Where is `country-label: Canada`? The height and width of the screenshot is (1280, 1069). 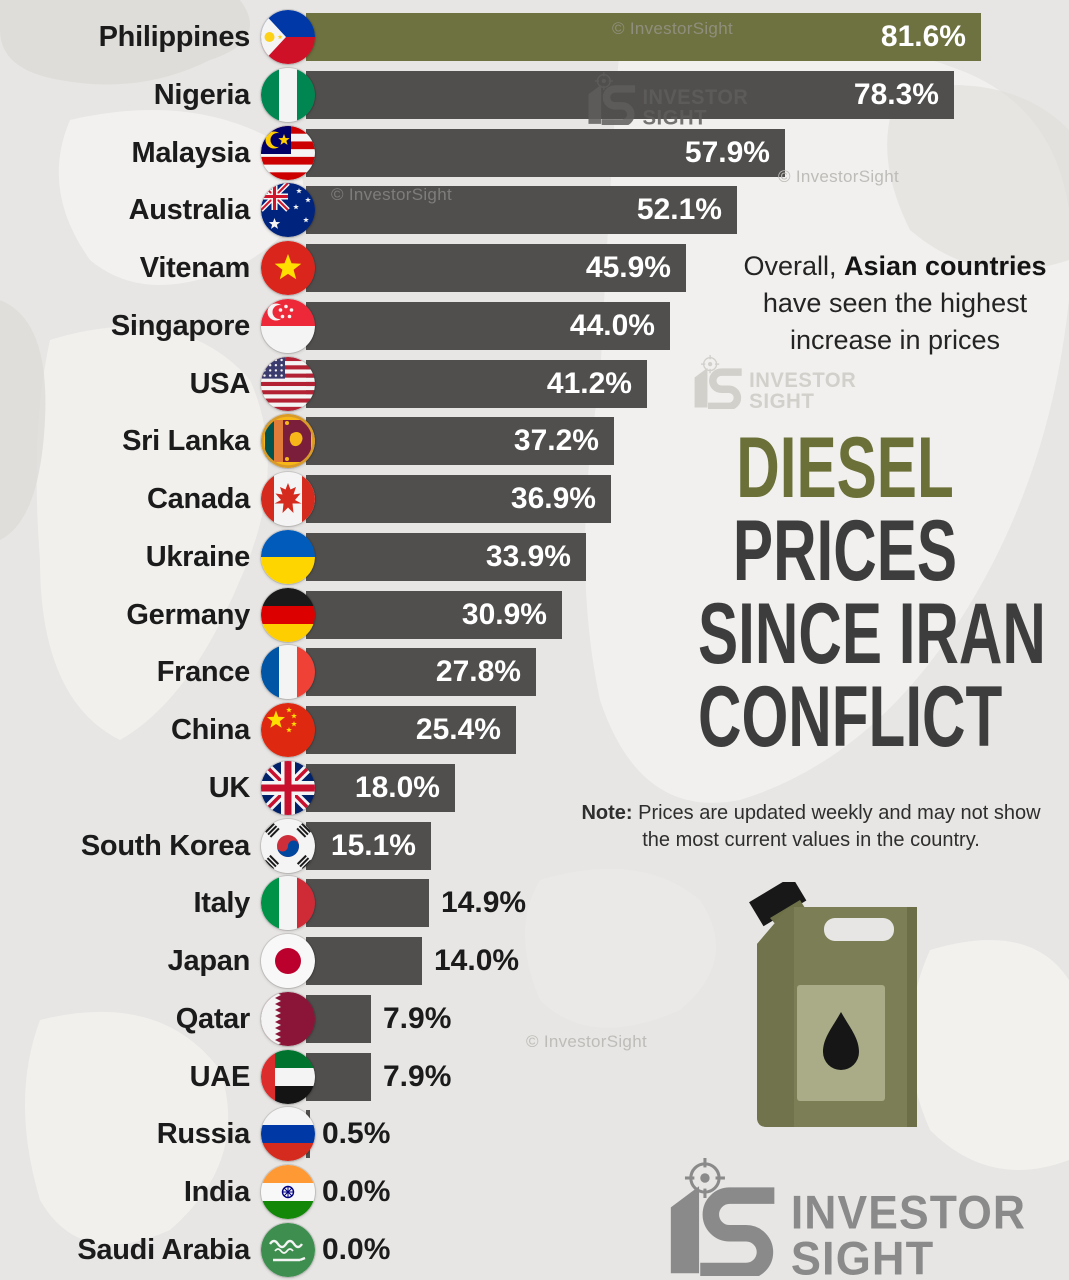
country-label: Canada is located at coordinates (198, 499).